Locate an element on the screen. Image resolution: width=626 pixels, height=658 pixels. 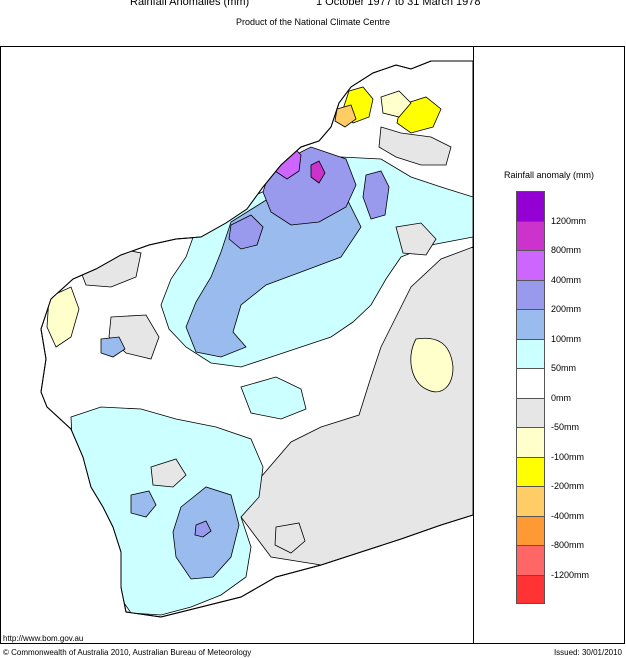
anomaly-region-plus100-wheatbelt is located at coordinates (113, 347).